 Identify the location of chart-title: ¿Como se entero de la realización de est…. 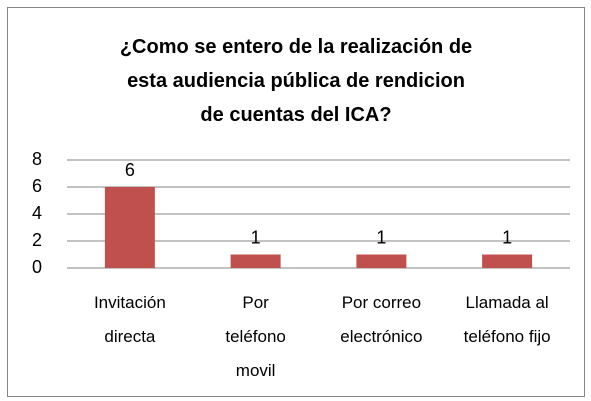
(296, 81).